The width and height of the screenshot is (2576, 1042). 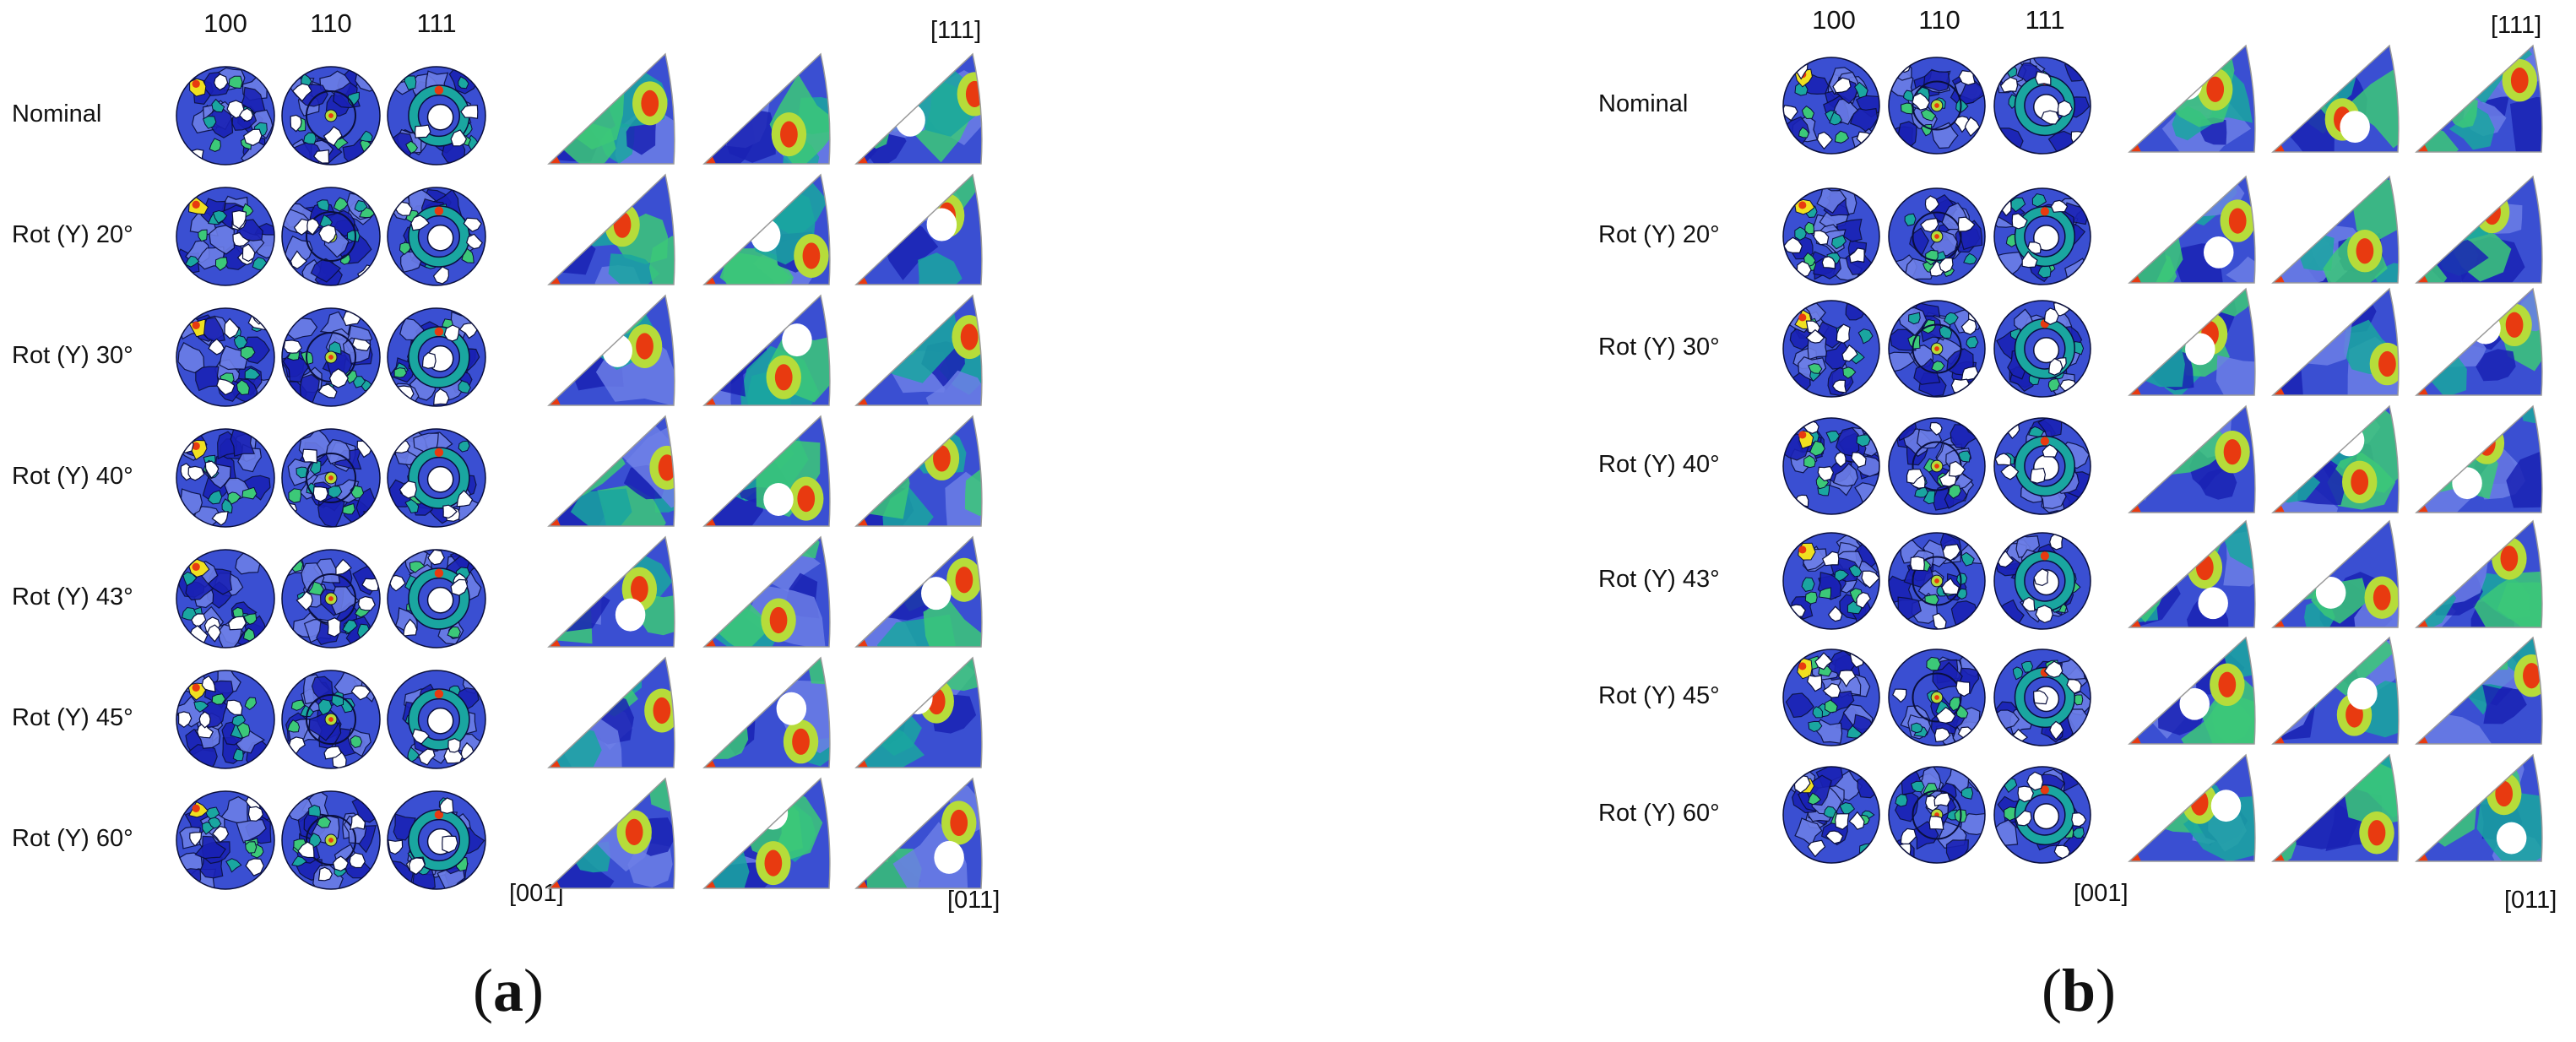 I want to click on row-label: Rot (Y) 20°, so click(x=73, y=235).